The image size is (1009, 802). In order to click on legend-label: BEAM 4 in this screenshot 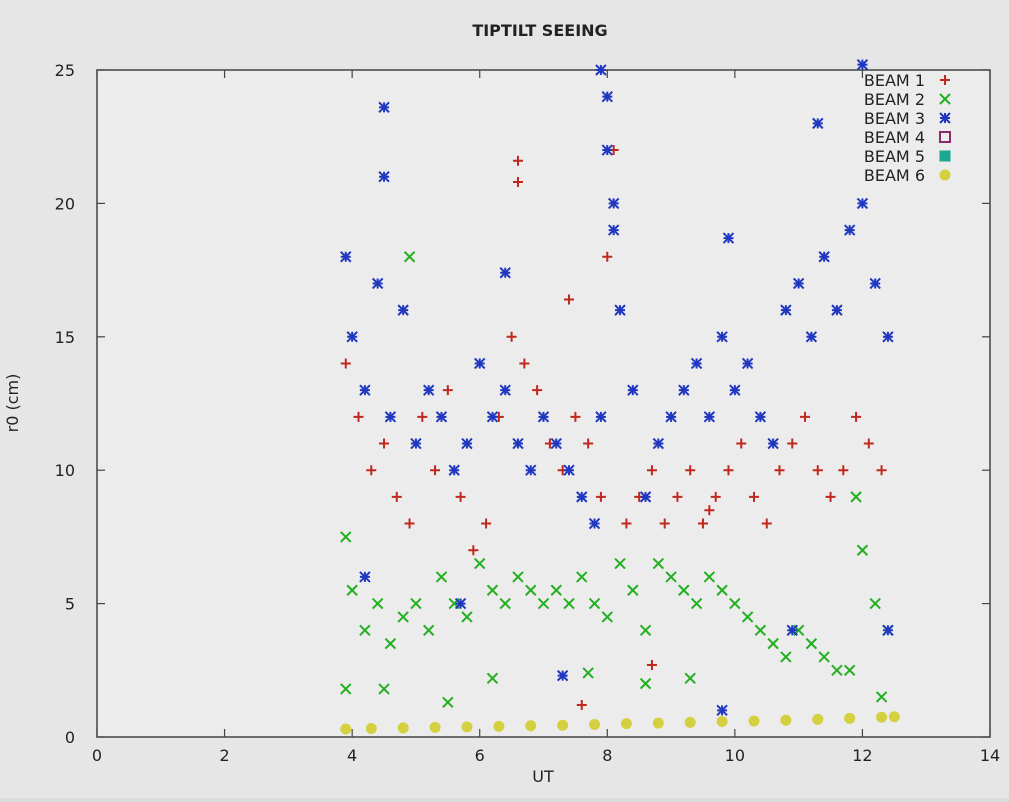, I will do `click(894, 137)`.